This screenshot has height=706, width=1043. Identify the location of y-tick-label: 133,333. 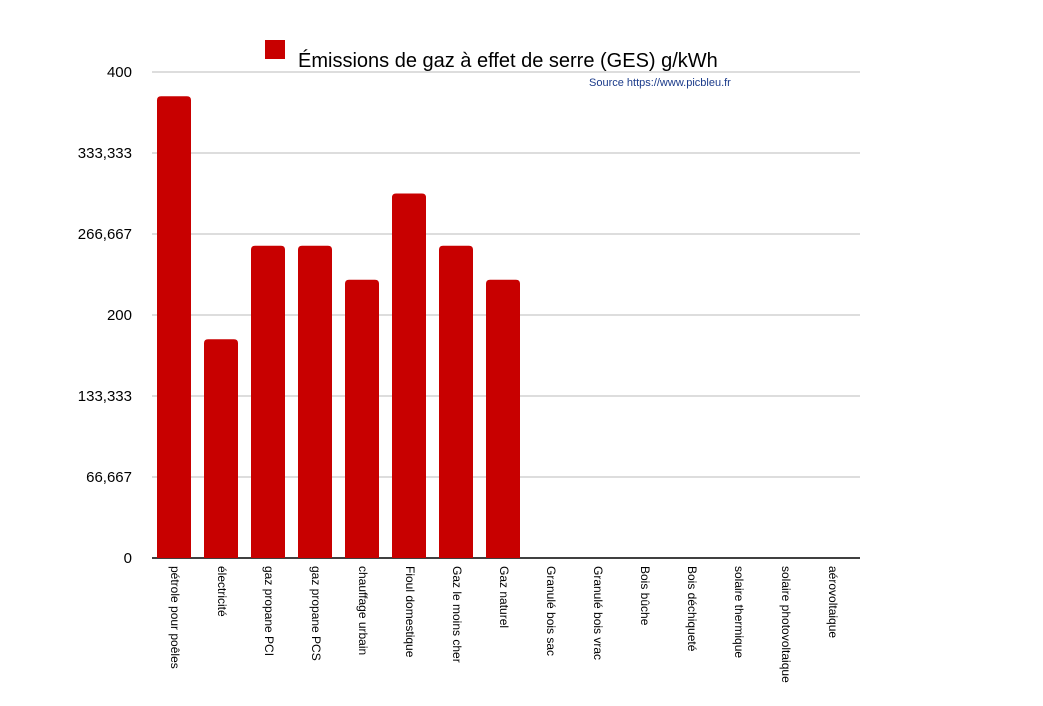
(105, 396).